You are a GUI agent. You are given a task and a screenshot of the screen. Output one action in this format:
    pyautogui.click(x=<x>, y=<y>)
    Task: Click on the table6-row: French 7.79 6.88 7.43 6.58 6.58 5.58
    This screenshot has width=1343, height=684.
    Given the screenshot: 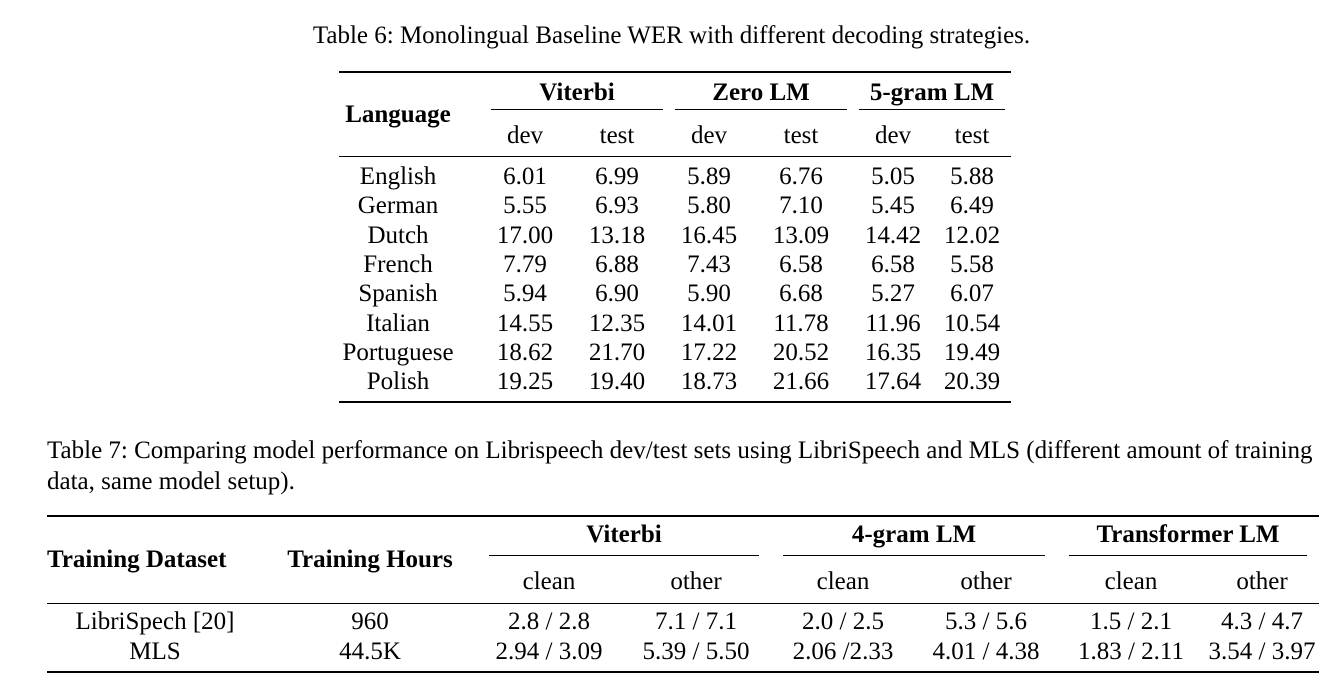 What is the action you would take?
    pyautogui.click(x=675, y=264)
    